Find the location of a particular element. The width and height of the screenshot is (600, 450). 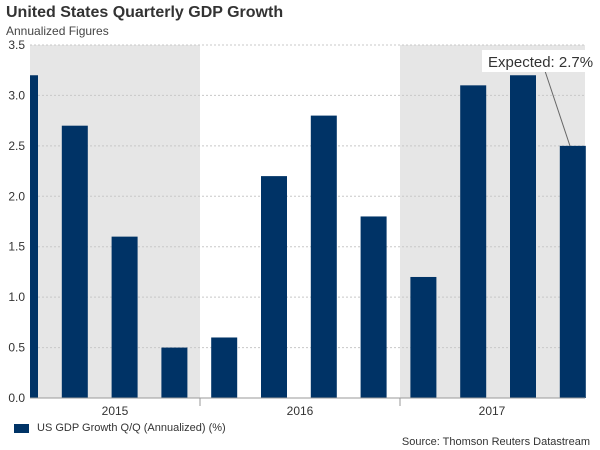

bar-2017-Q3 is located at coordinates (572, 271).